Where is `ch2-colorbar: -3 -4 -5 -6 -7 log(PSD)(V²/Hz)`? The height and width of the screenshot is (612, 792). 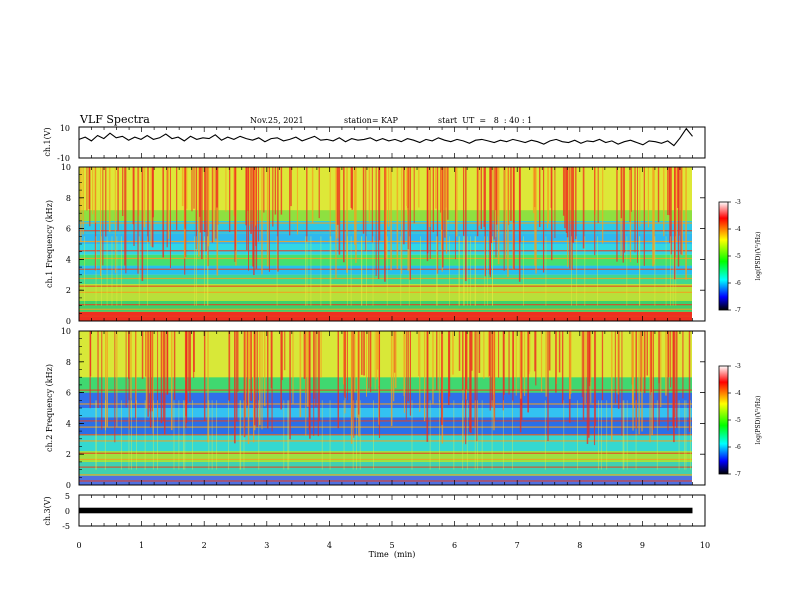
ch2-colorbar: -3 -4 -5 -6 -7 log(PSD)(V²/Hz) is located at coordinates (740, 420).